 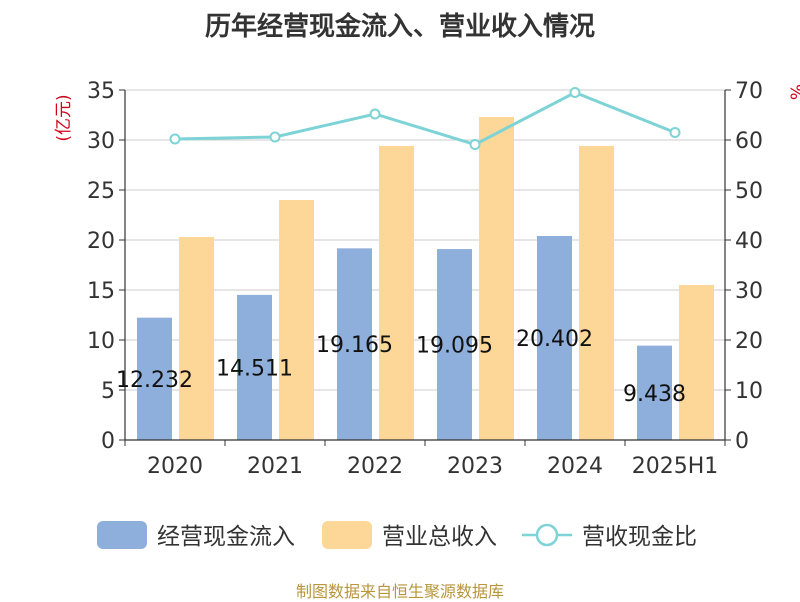 What do you see at coordinates (749, 191) in the screenshot?
I see `right-tick-label: 50` at bounding box center [749, 191].